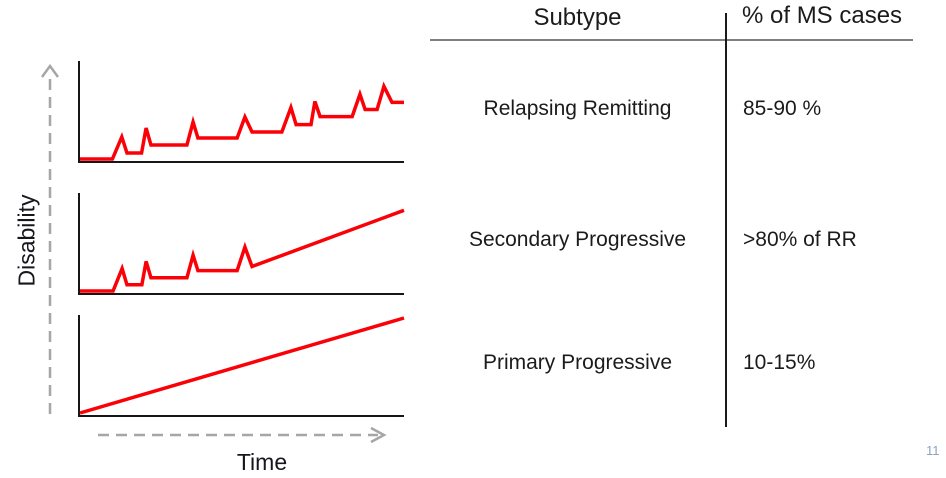 This screenshot has height=478, width=946. What do you see at coordinates (779, 362) in the screenshot?
I see `table-row-value: 10-15%` at bounding box center [779, 362].